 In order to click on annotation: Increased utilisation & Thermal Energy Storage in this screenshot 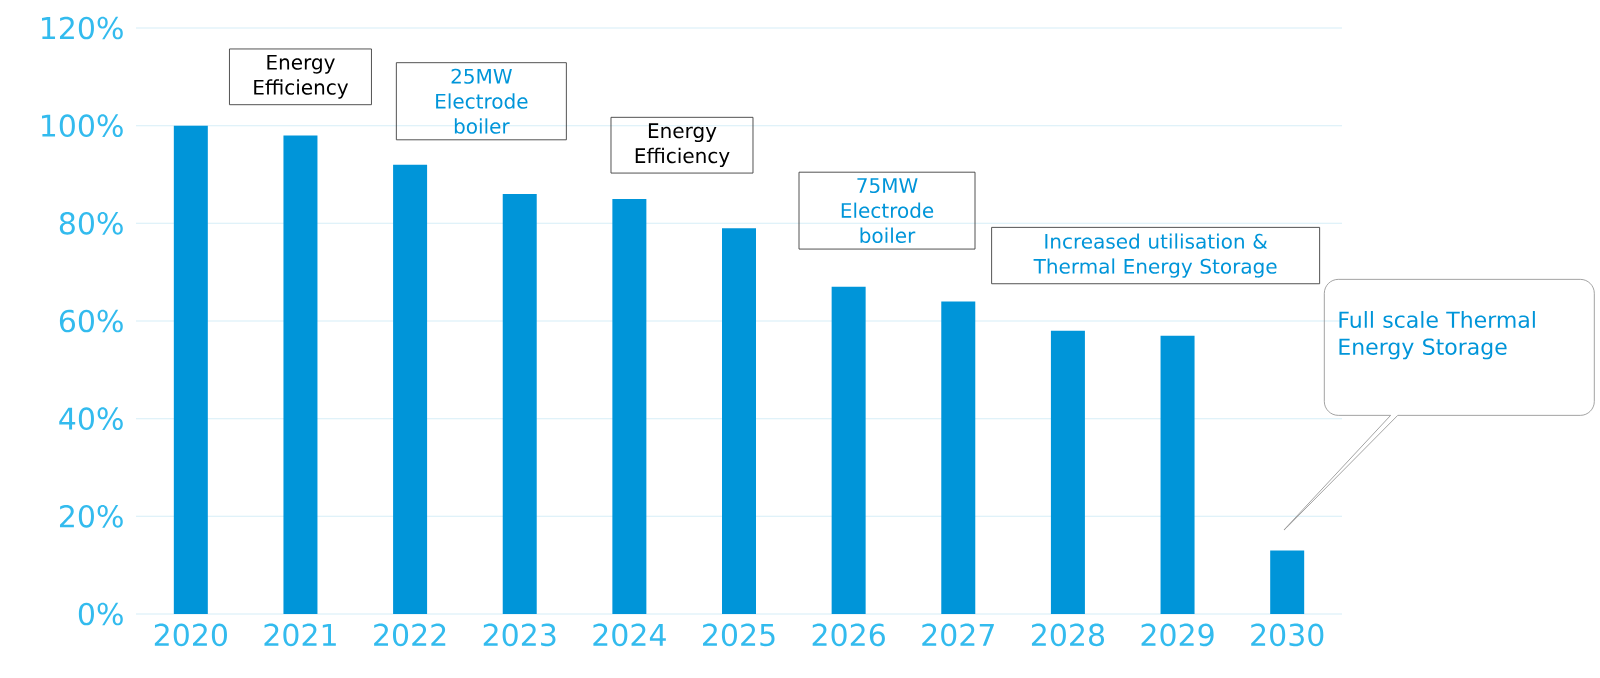, I will do `click(1155, 255)`.